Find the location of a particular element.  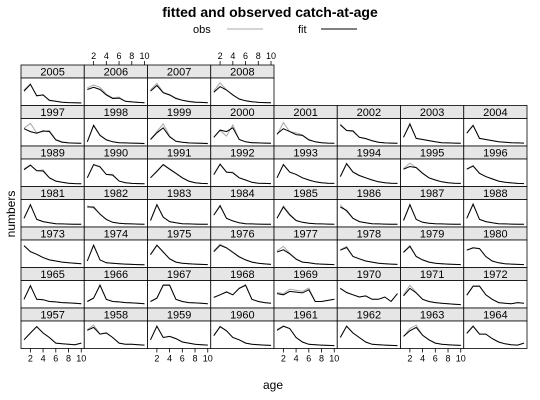

strip-label-1982: 1982 is located at coordinates (116, 194).